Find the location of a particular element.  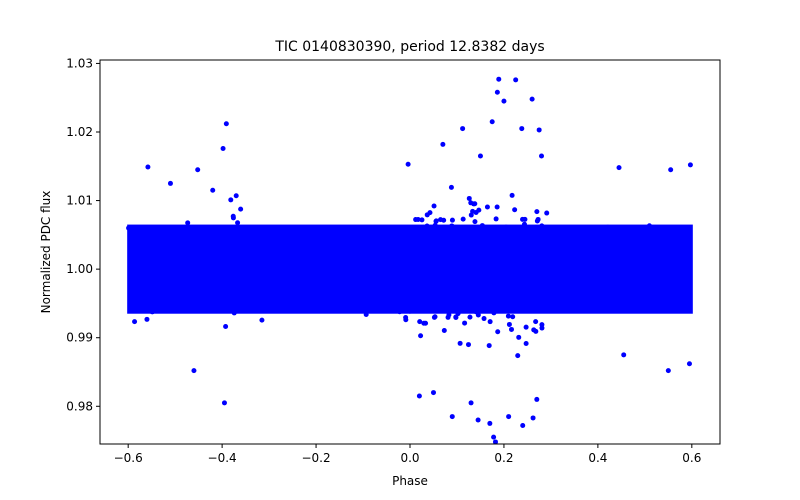

y-tick-label: 0.98 is located at coordinates (79, 406).